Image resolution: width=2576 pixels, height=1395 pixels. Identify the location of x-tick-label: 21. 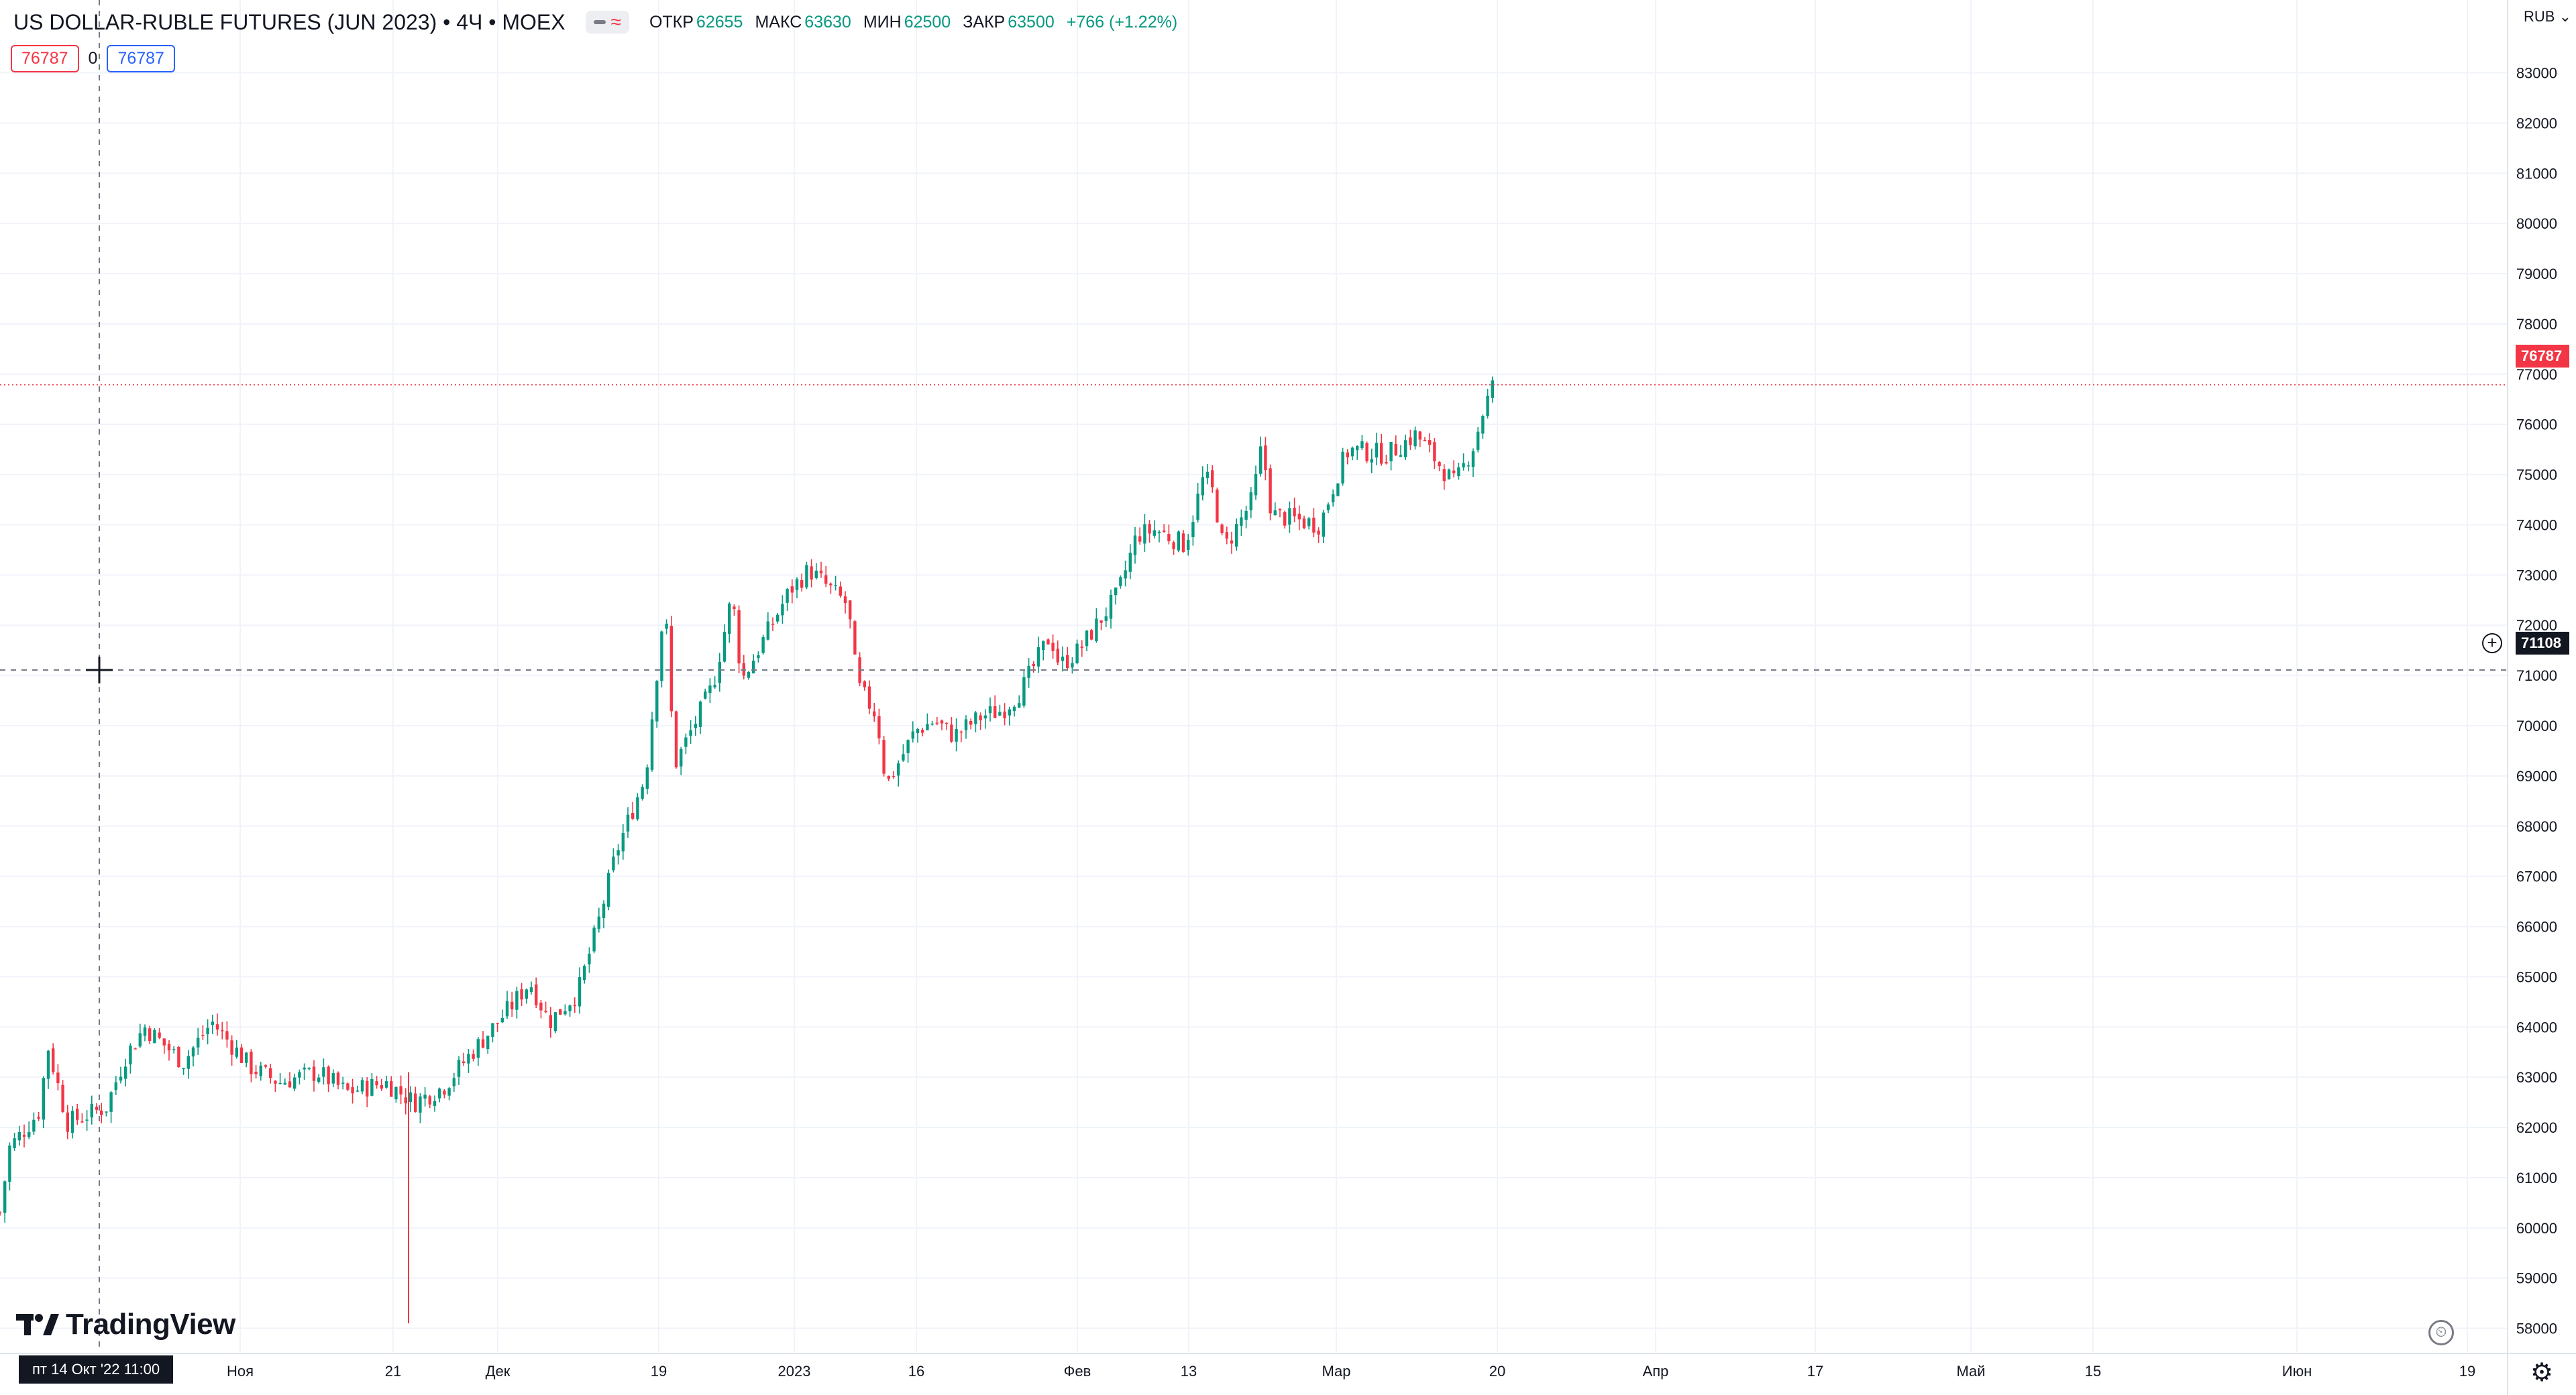
(393, 1371).